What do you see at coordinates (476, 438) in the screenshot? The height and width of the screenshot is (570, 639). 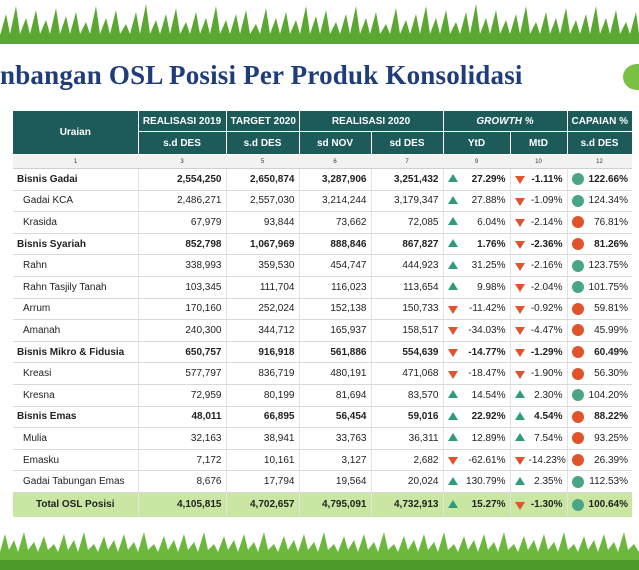 I see `growth-ytd-value: 12.89%` at bounding box center [476, 438].